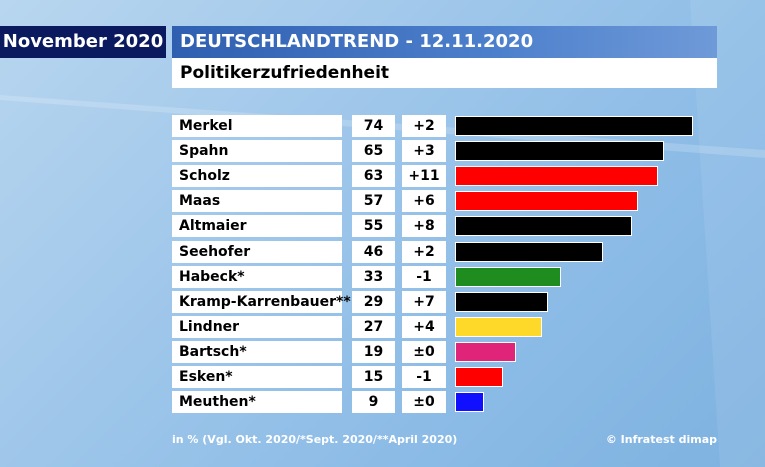 This screenshot has width=765, height=467. Describe the element at coordinates (373, 151) in the screenshot. I see `value-label: 65` at that location.